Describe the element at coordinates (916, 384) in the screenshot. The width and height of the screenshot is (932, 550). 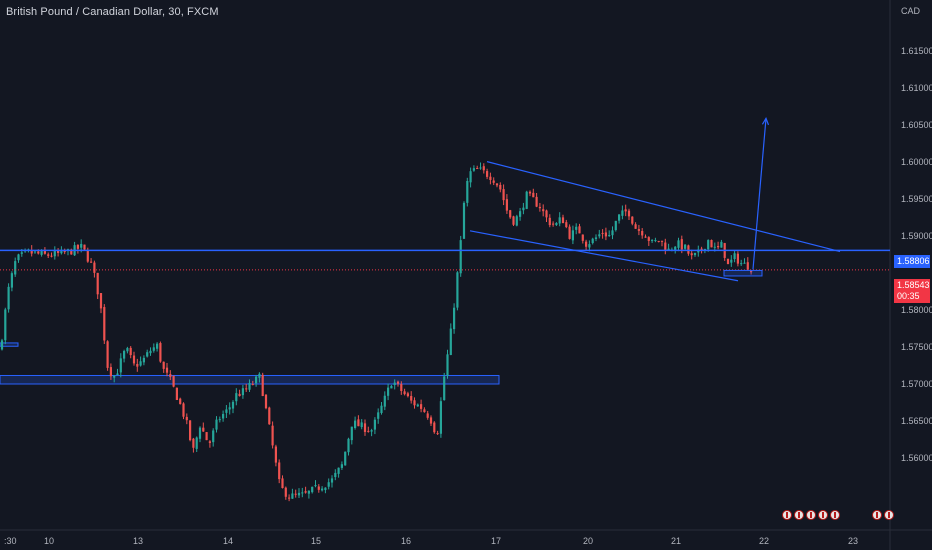
I see `y-tick-label: 1.57000` at that location.